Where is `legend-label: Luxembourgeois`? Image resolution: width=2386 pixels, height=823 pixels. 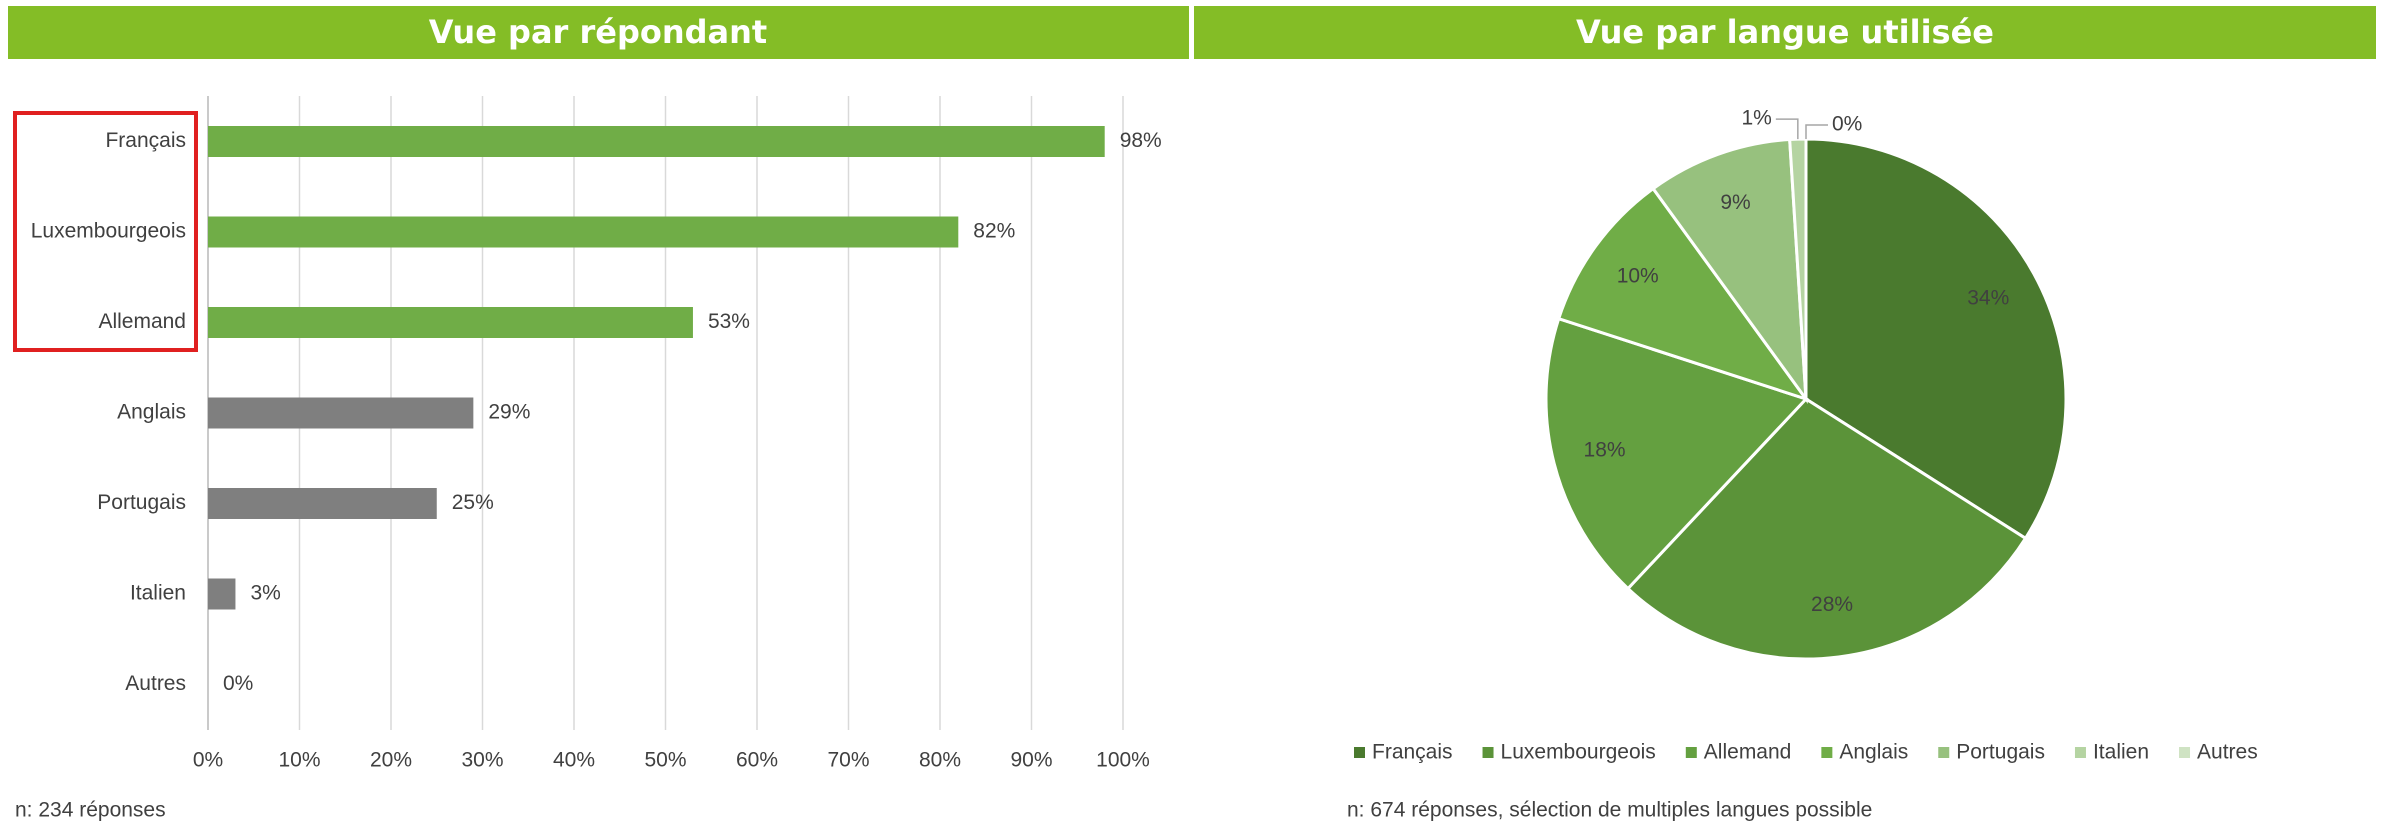 legend-label: Luxembourgeois is located at coordinates (1578, 752).